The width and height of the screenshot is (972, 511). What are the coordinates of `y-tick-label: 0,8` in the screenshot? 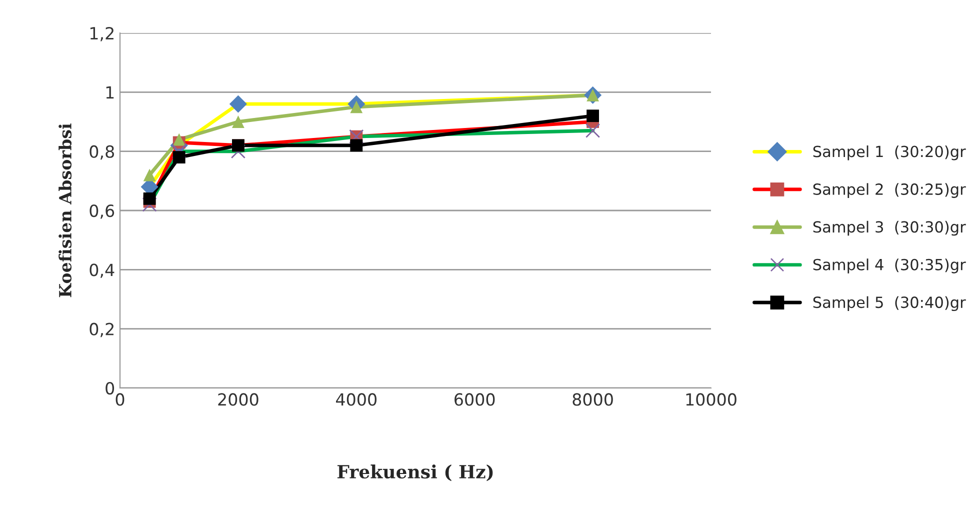 It's located at (102, 152).